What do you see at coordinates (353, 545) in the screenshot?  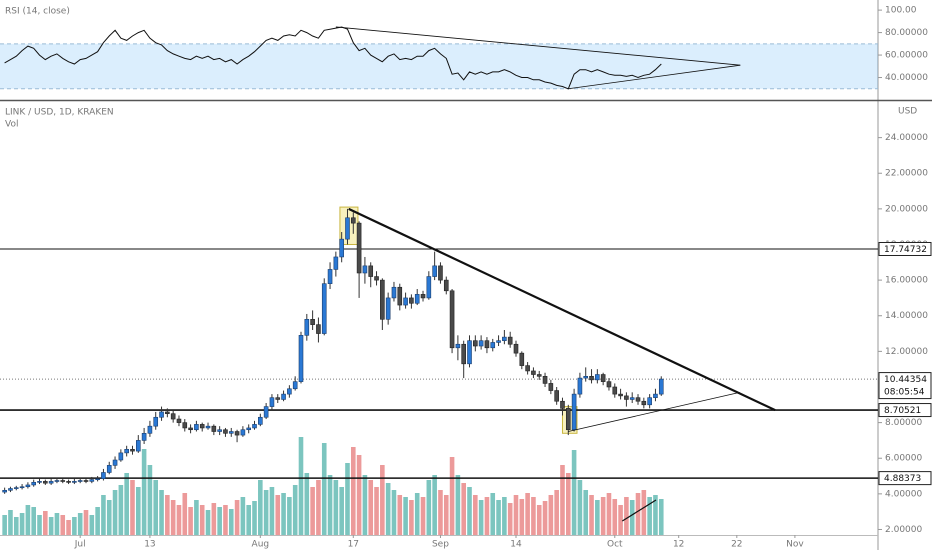 I see `x-tick-label: 17` at bounding box center [353, 545].